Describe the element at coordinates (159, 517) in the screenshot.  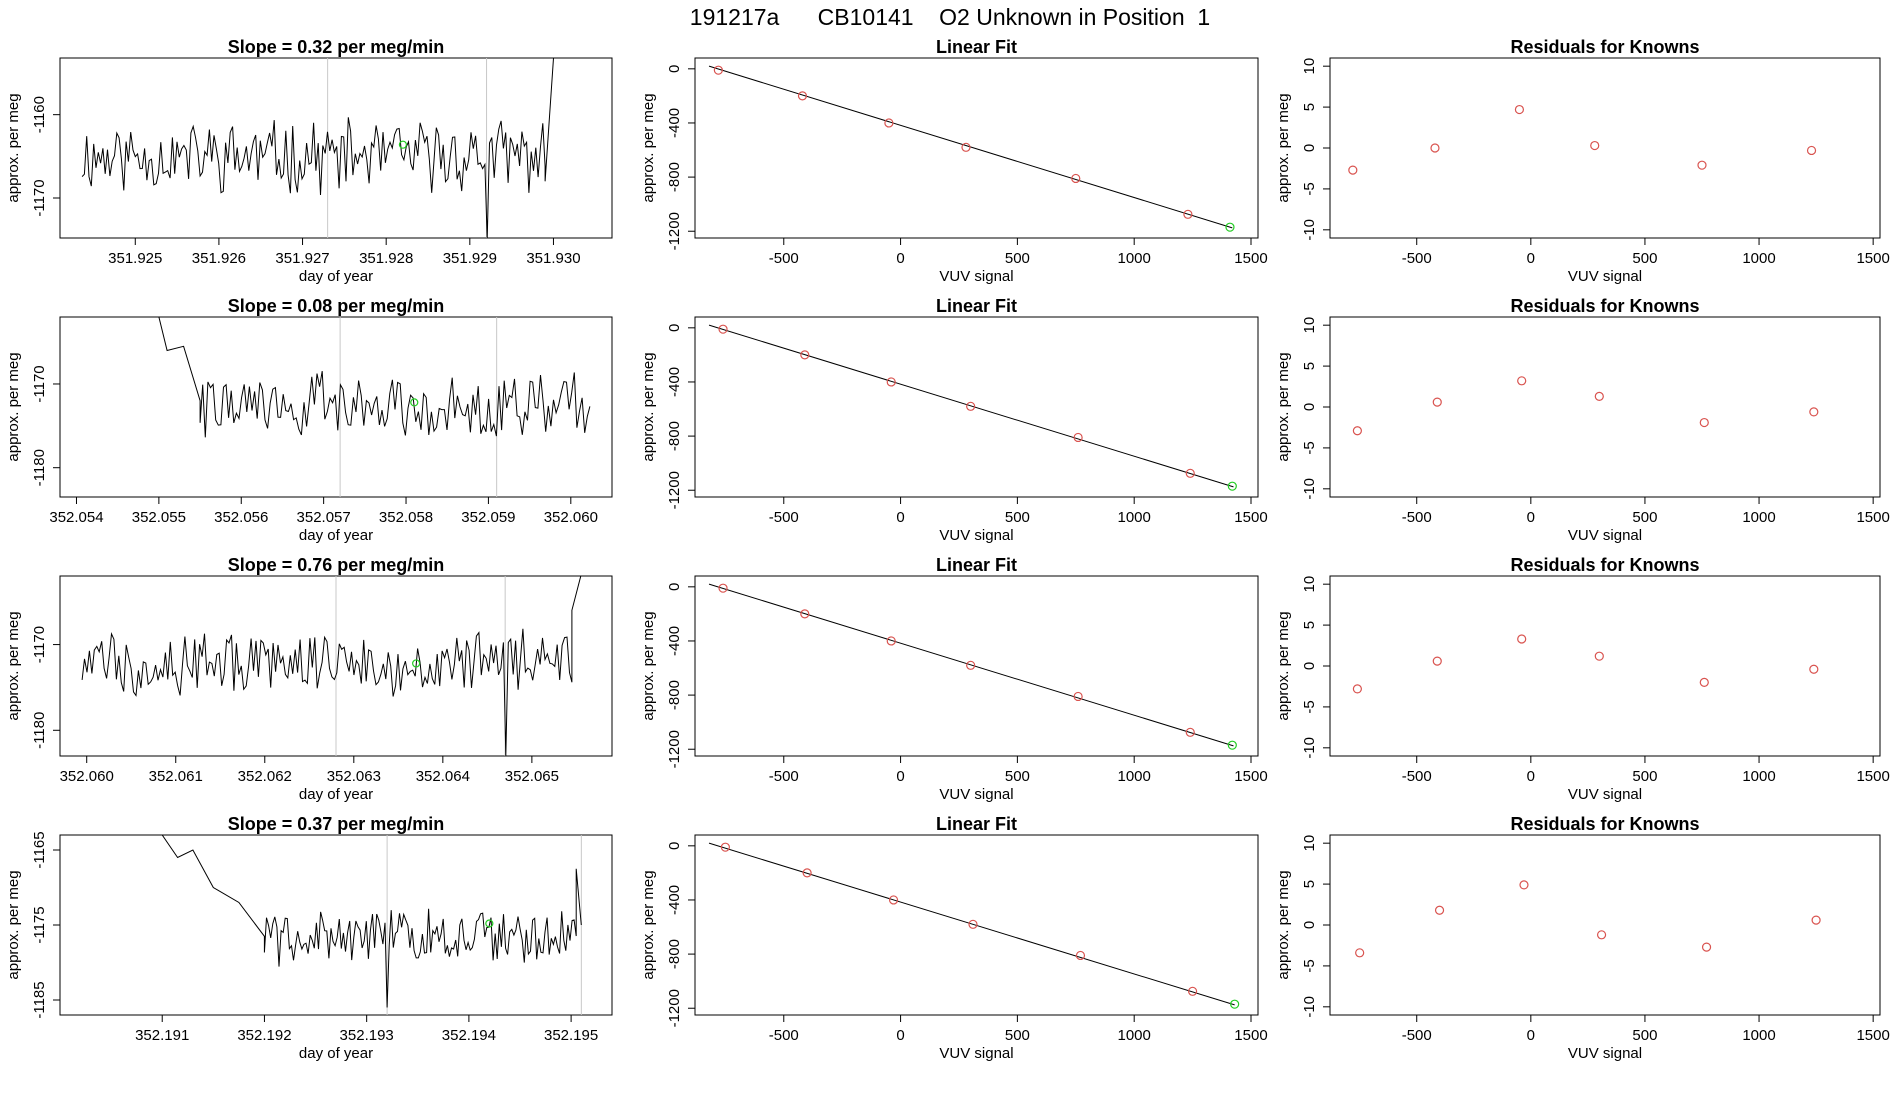
I see `x-tick-label: 352.055` at that location.